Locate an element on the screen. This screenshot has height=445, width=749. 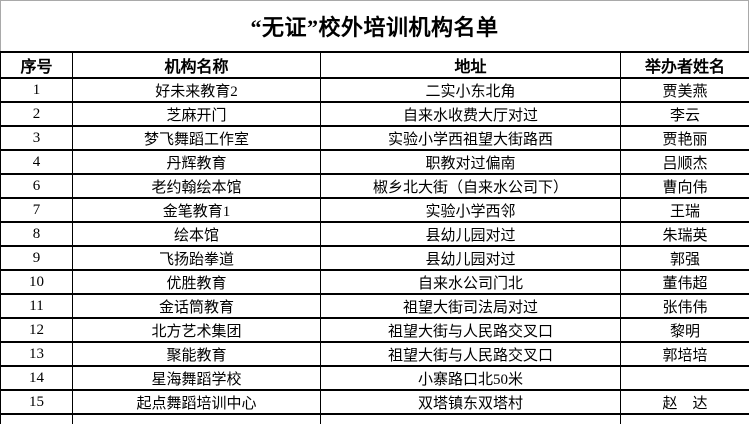
serial-number-cell: 8 is located at coordinates (36, 234).